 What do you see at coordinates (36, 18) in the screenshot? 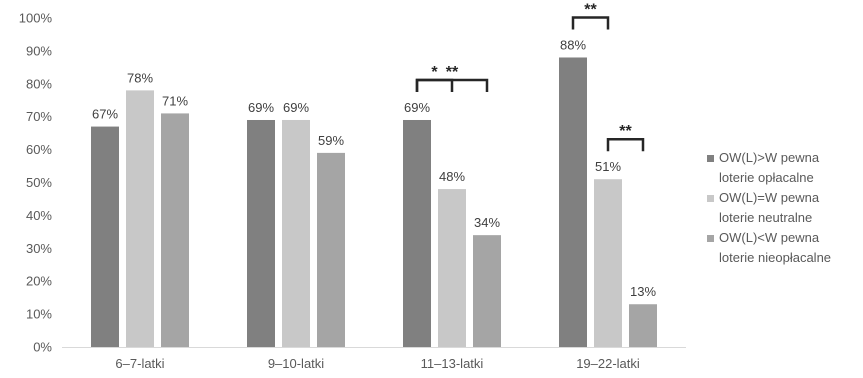
I see `y-tick-label: 100%` at bounding box center [36, 18].